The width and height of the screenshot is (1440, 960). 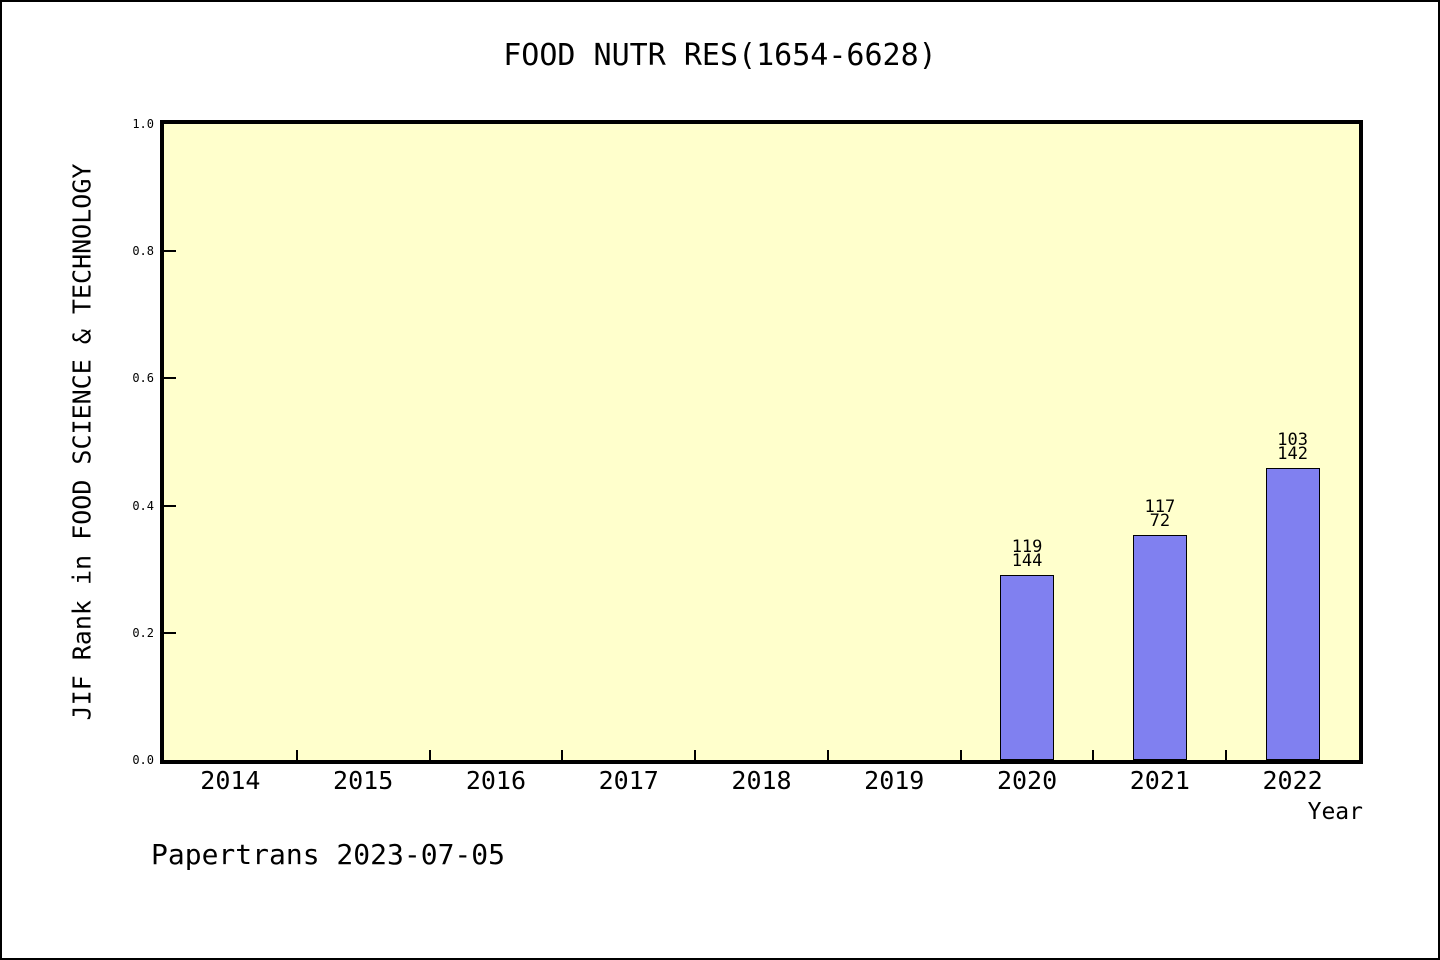 I want to click on y-tick-label: 0.0, so click(x=143, y=760).